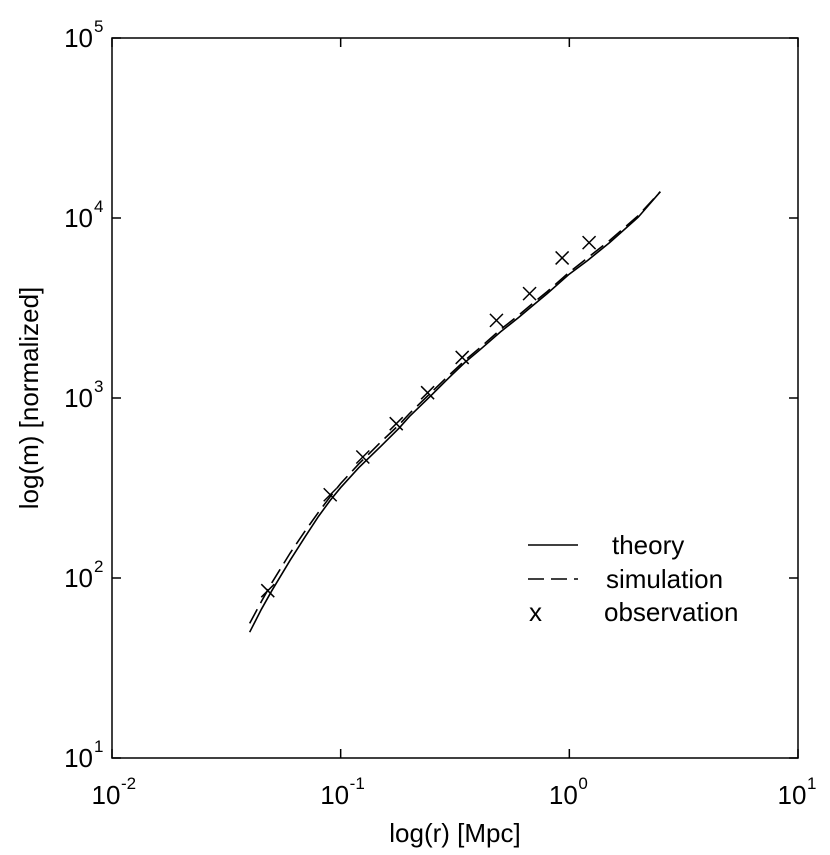 This screenshot has width=830, height=855. What do you see at coordinates (128, 783) in the screenshot?
I see `x-tick-exponent: -2` at bounding box center [128, 783].